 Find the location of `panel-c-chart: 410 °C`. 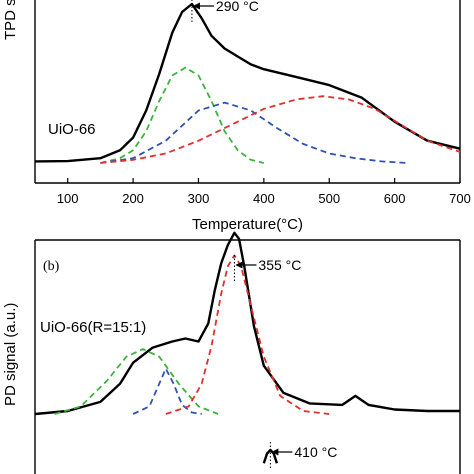

panel-c-chart: 410 °C is located at coordinates (247, 450).